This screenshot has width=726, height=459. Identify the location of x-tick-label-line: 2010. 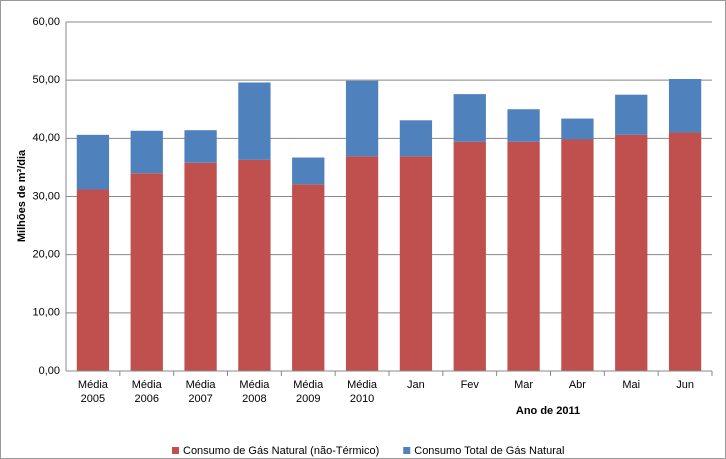
(362, 399).